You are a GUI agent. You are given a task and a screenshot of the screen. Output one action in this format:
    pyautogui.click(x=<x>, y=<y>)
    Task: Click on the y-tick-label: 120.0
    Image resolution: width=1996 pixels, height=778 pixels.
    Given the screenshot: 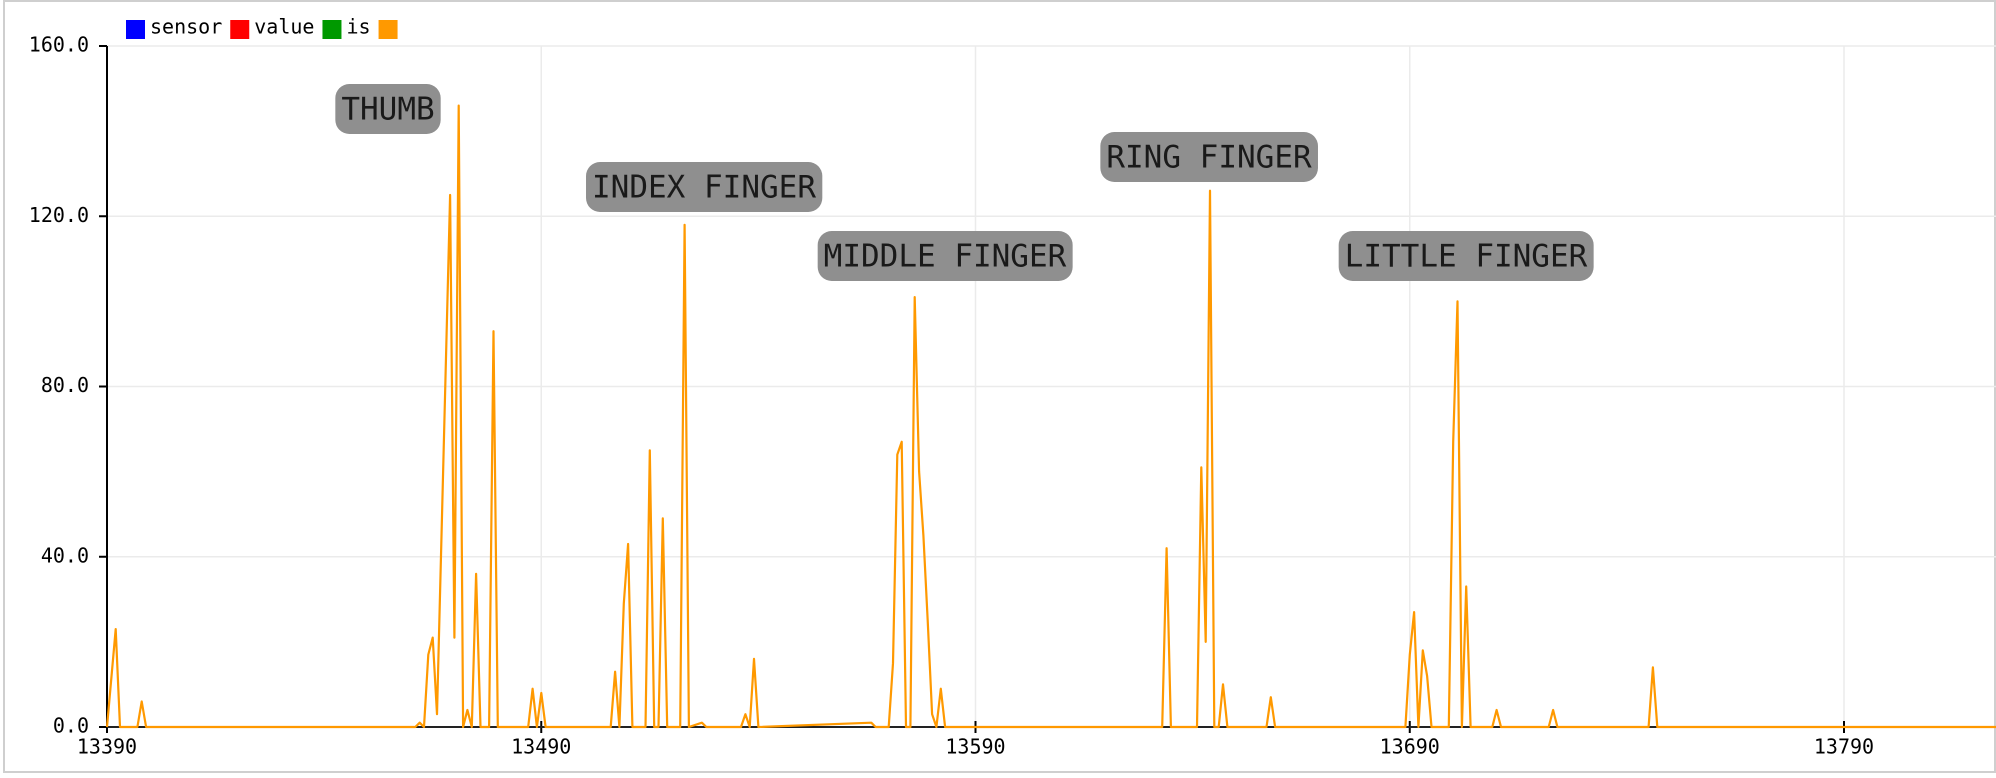 What is the action you would take?
    pyautogui.click(x=59, y=215)
    